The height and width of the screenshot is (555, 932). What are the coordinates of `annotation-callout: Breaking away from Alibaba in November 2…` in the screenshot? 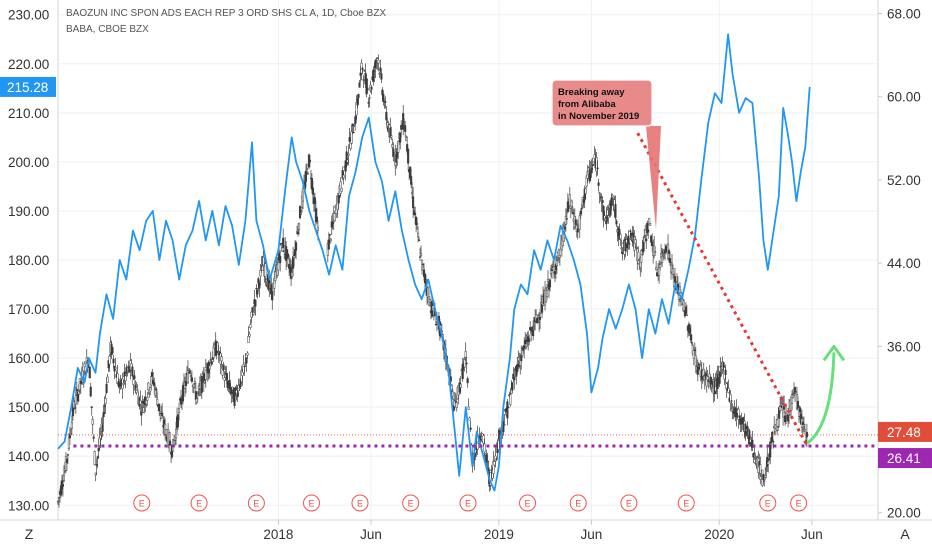 It's located at (606, 154).